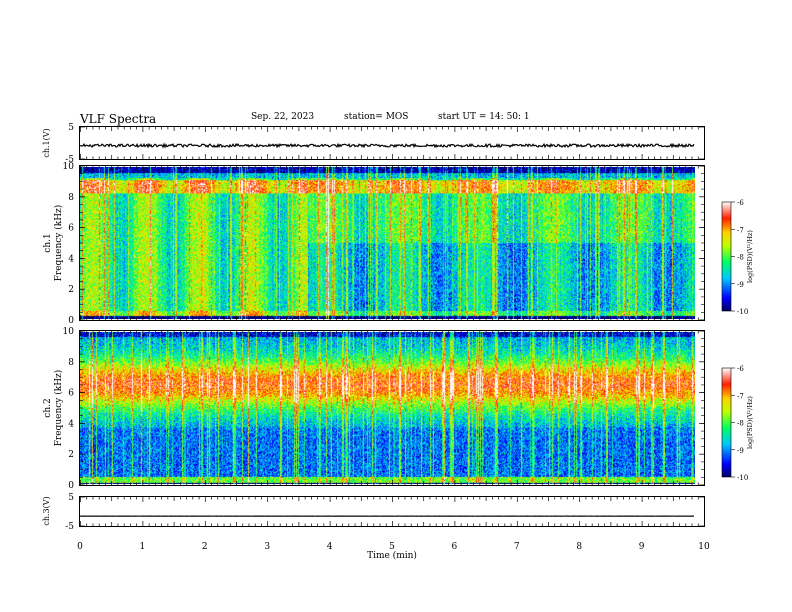 This screenshot has width=792, height=612. I want to click on ch1-spectrogram-tick-label: 4, so click(71, 259).